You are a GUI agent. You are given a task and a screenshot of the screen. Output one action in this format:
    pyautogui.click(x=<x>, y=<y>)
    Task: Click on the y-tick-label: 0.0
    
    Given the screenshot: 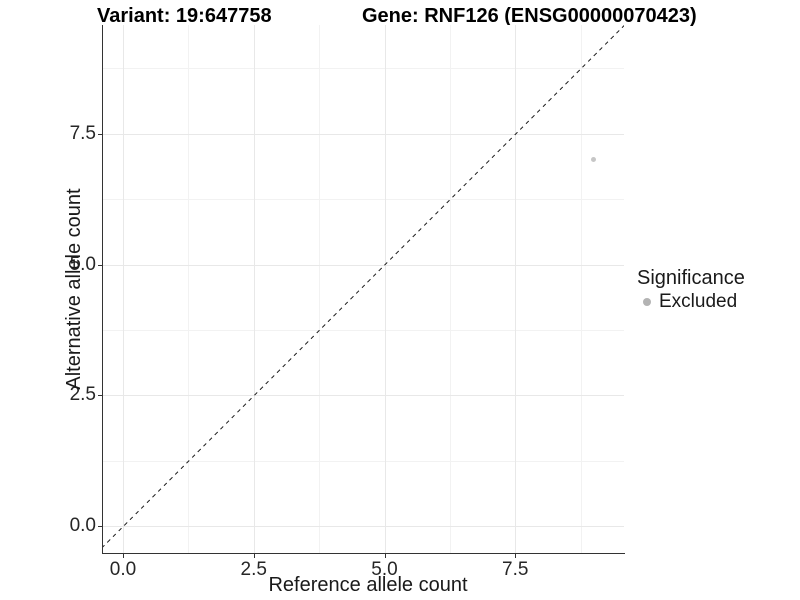 What is the action you would take?
    pyautogui.click(x=82, y=525)
    